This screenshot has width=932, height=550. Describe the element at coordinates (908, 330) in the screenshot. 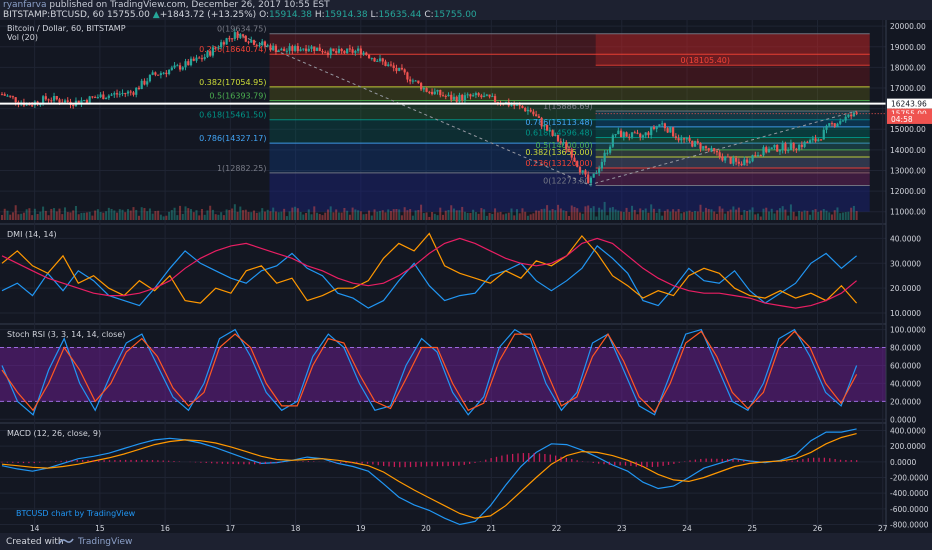

I see `price-axis-tick-label: 100.0000` at that location.